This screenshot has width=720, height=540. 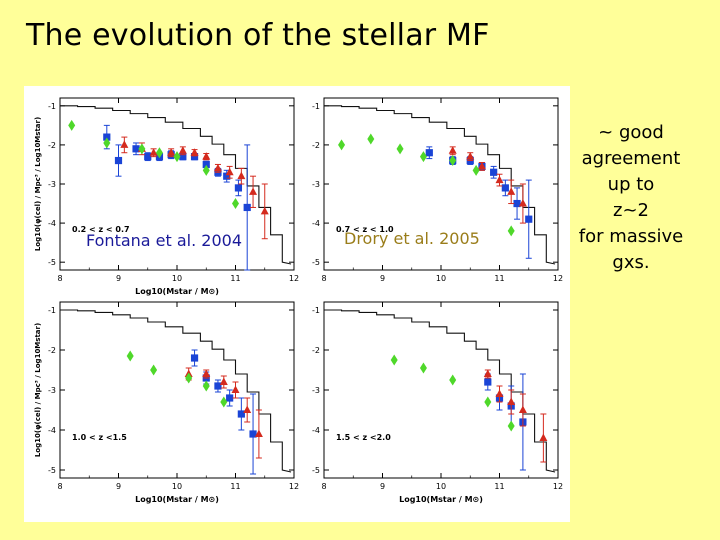 I want to click on slide-title: The evolution of the stellar MF, so click(x=258, y=35).